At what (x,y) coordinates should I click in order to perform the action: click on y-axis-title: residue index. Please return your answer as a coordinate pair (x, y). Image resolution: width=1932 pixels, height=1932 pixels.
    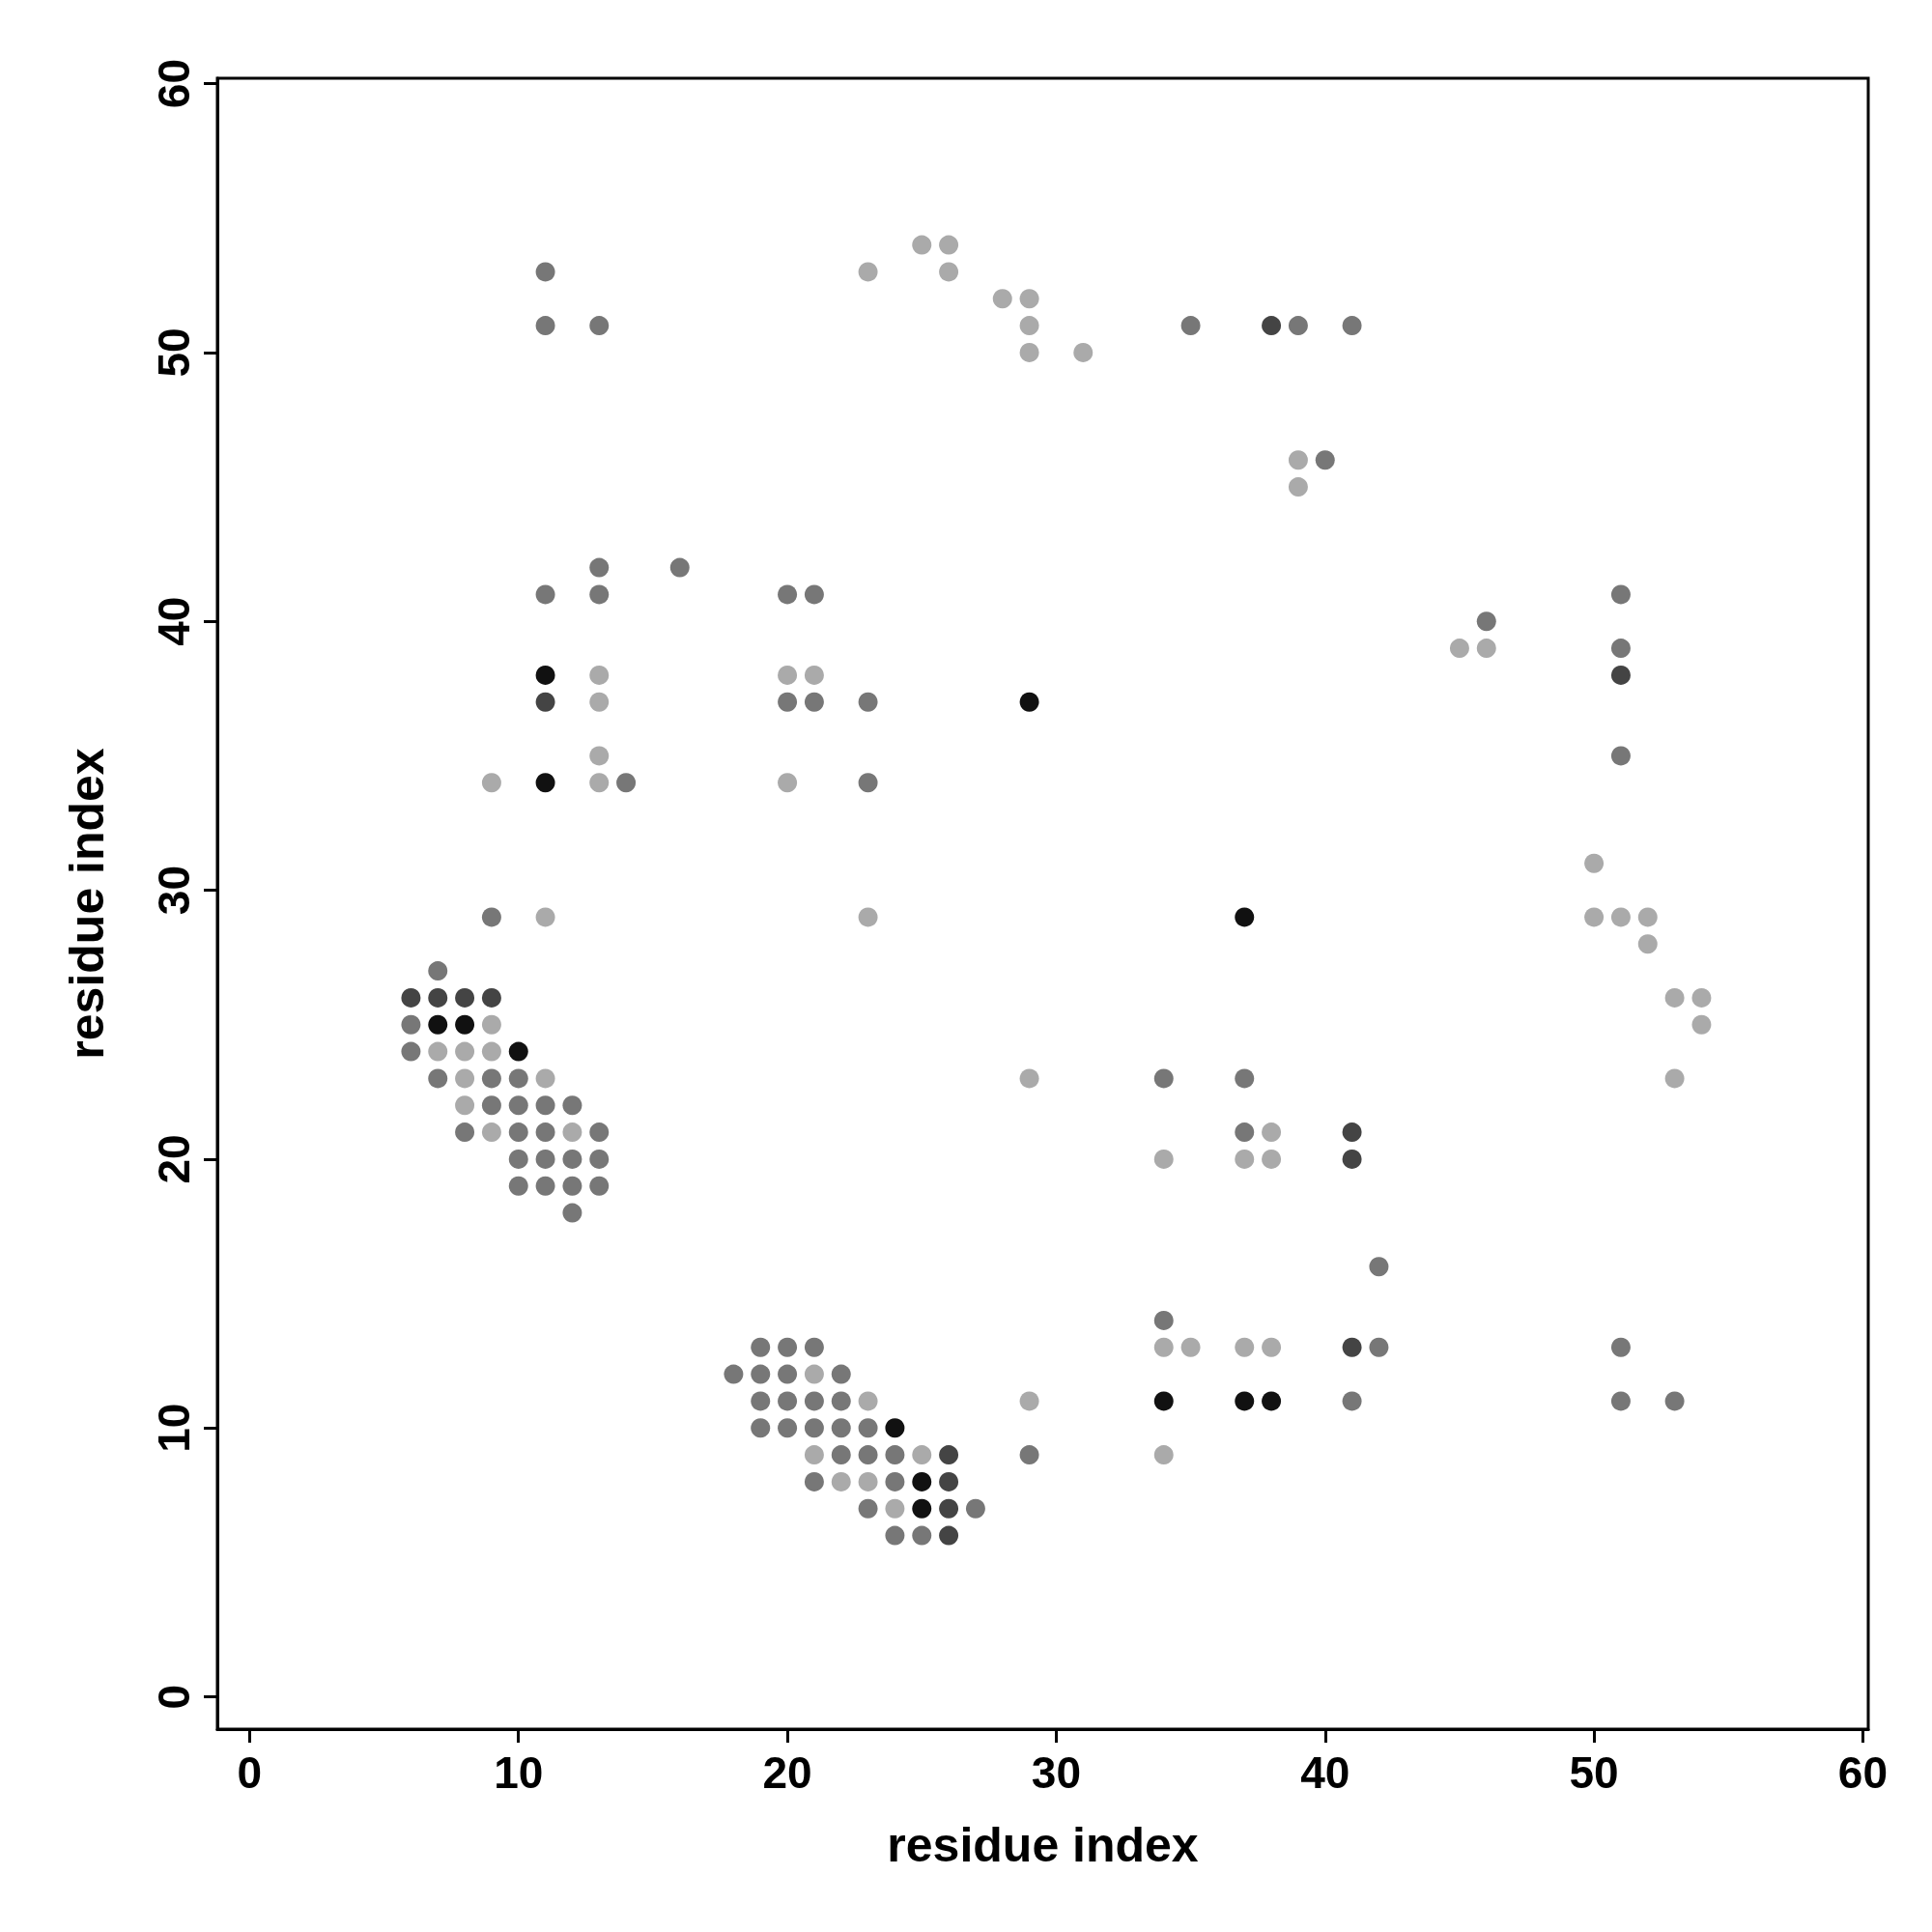
    Looking at the image, I should click on (87, 904).